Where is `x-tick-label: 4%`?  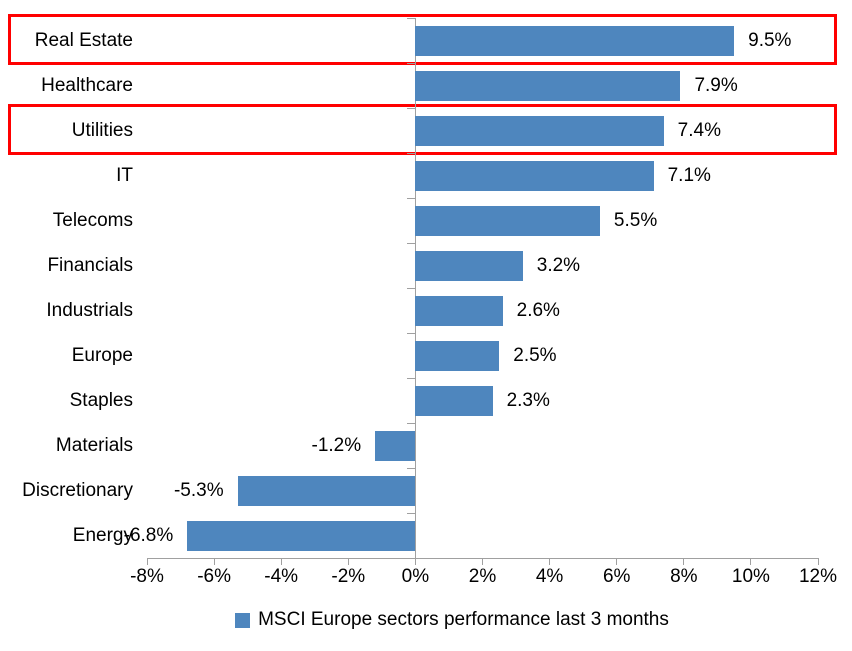
x-tick-label: 4% is located at coordinates (549, 576).